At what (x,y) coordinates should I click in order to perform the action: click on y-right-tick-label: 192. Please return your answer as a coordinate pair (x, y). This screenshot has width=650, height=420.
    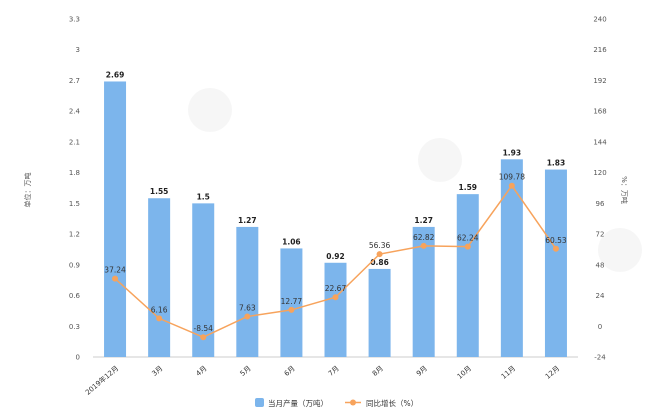
    Looking at the image, I should click on (599, 81).